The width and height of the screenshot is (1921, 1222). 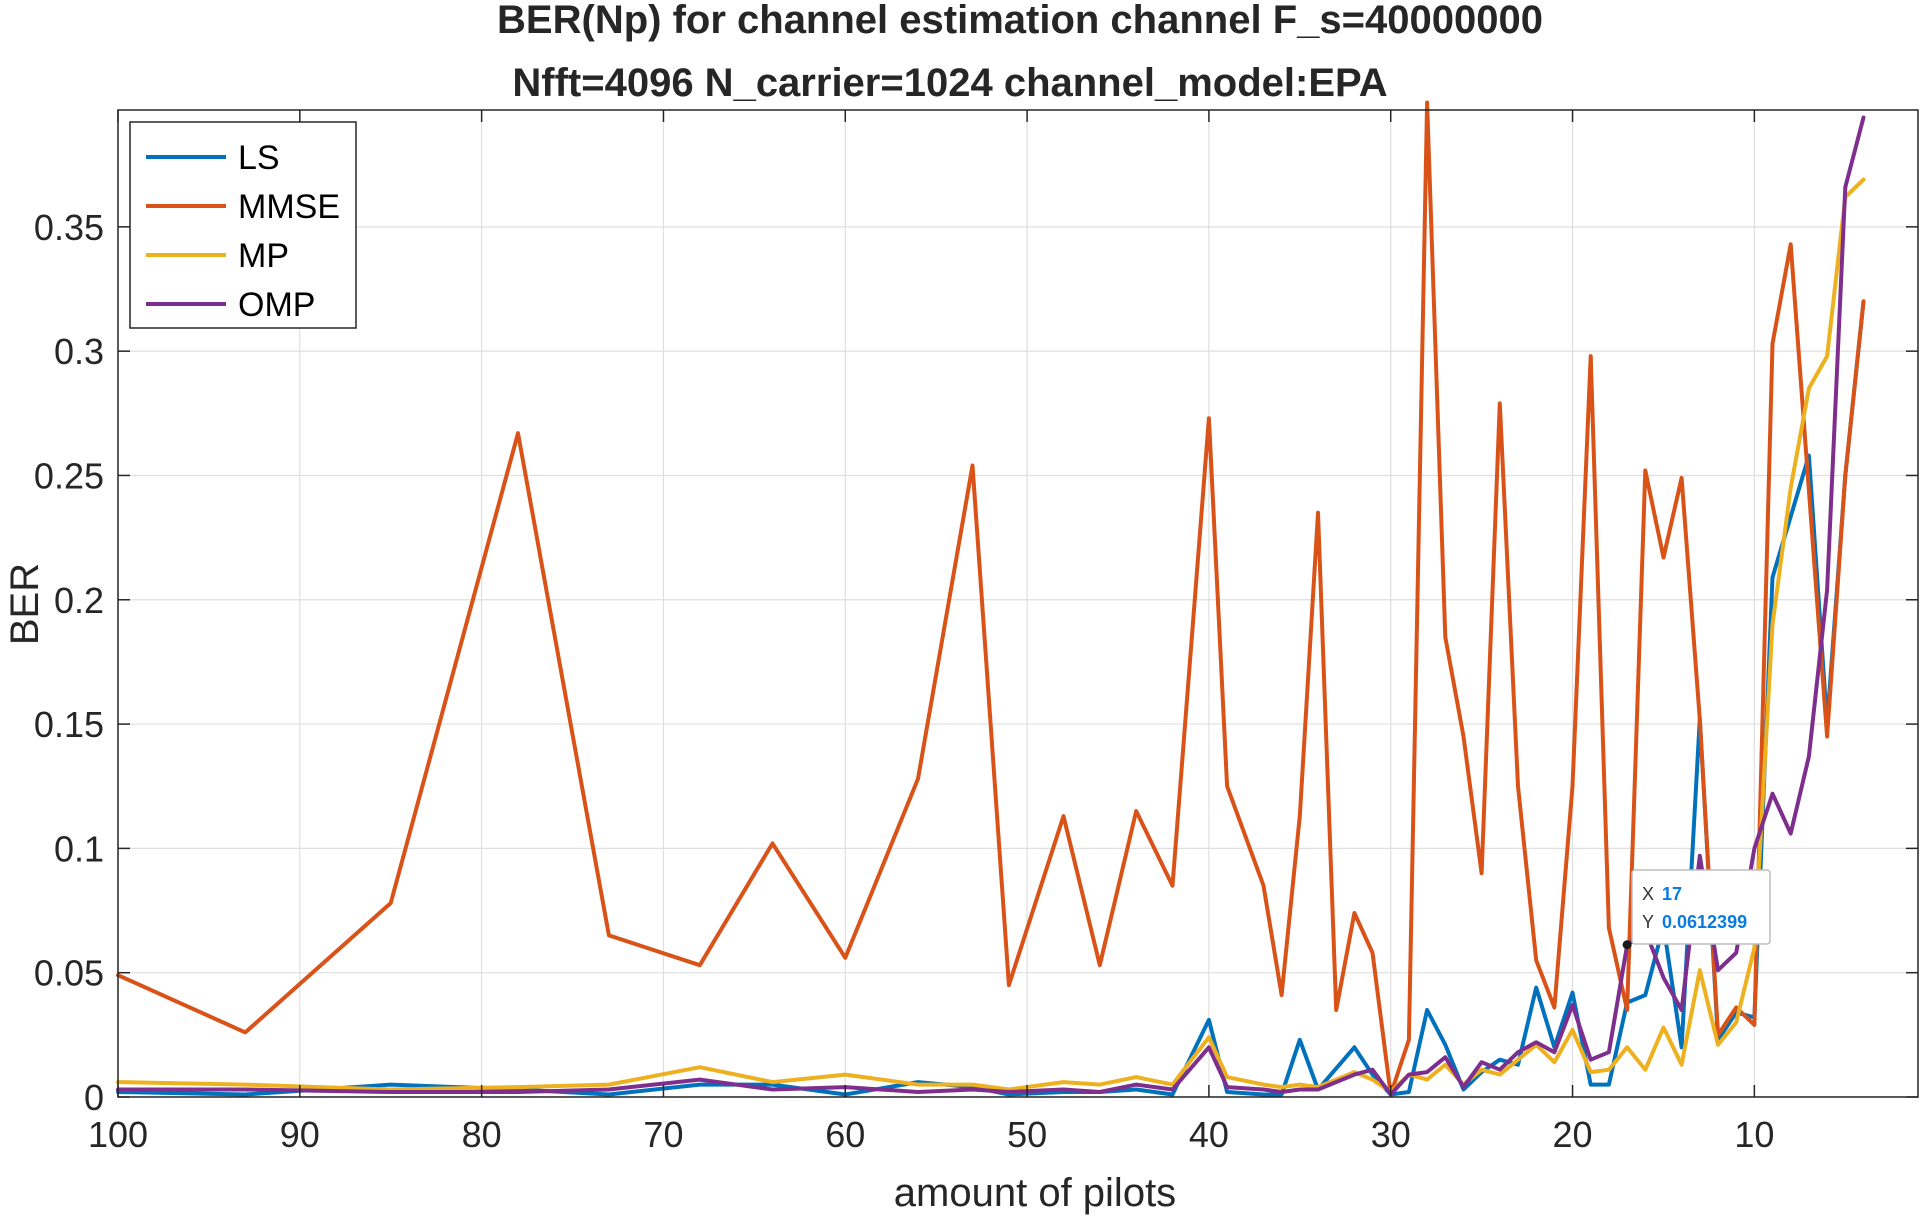 What do you see at coordinates (1648, 894) in the screenshot?
I see `data-tip-x-label: X` at bounding box center [1648, 894].